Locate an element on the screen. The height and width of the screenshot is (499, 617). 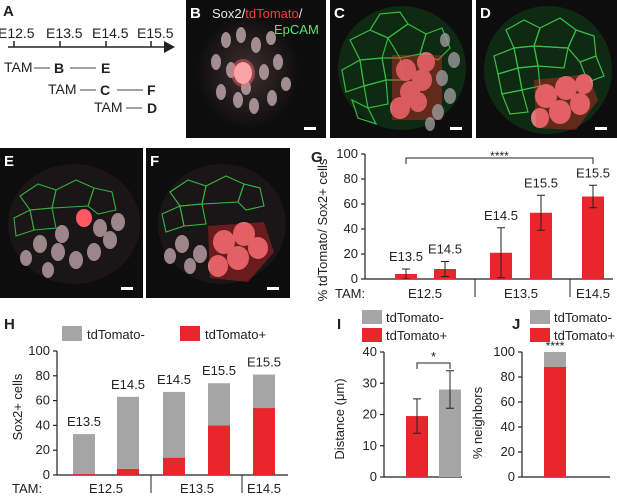
micrograph-d-labels: D is located at coordinates (485, 13).